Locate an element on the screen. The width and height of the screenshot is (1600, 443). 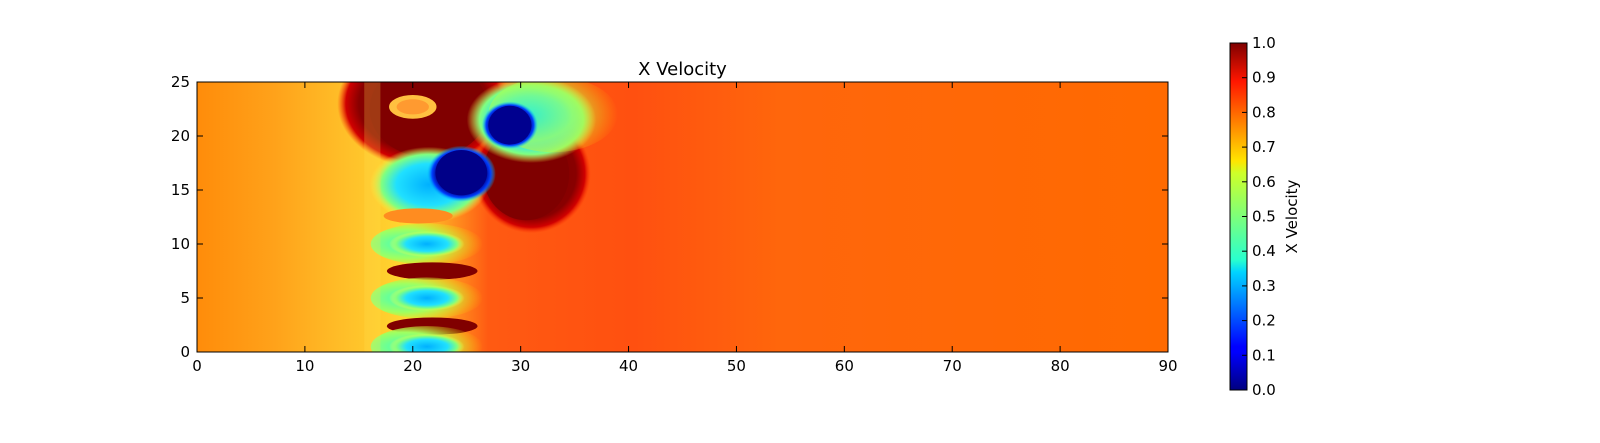
x-tick-label: 80 is located at coordinates (1060, 366).